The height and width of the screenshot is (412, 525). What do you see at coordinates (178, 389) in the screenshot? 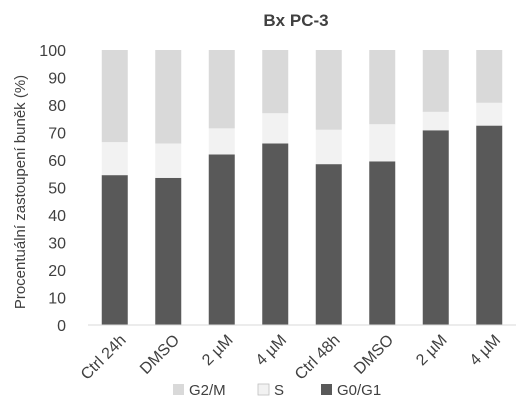
I see `legend-swatch-g2-m` at bounding box center [178, 389].